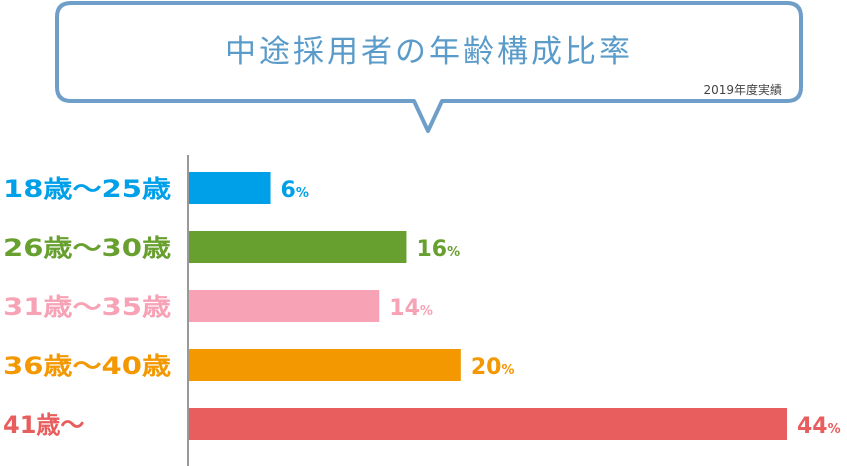  I want to click on category-label: 18歳〜25歳, so click(87, 189).